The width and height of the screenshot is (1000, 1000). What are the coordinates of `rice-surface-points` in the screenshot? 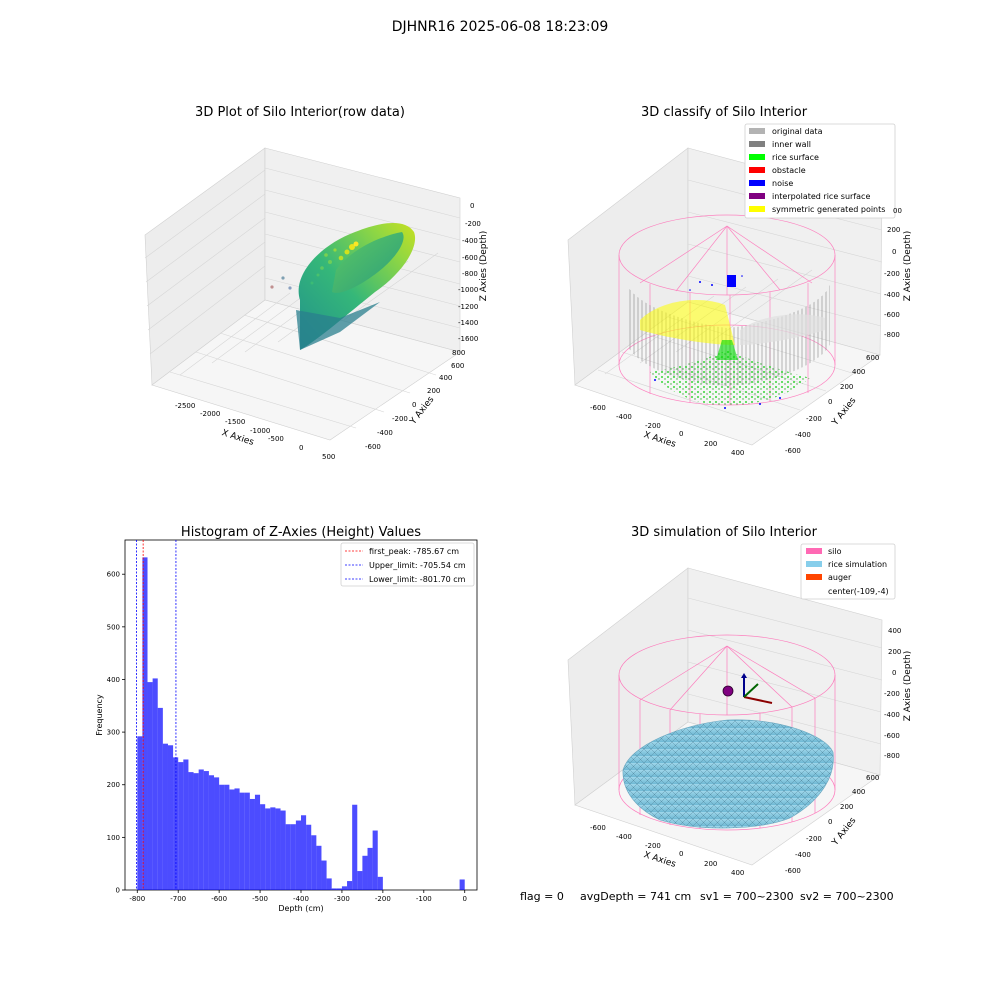 It's located at (730, 373).